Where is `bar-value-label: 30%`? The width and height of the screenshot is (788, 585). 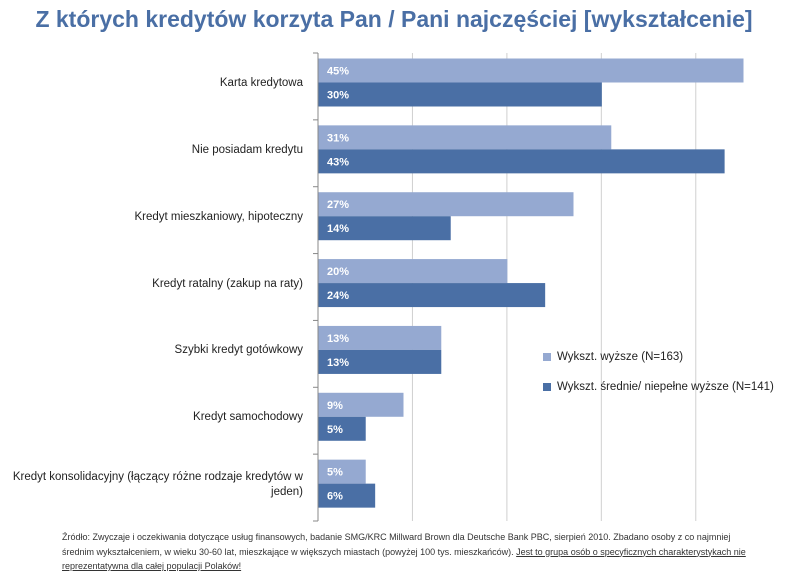 bar-value-label: 30% is located at coordinates (338, 96).